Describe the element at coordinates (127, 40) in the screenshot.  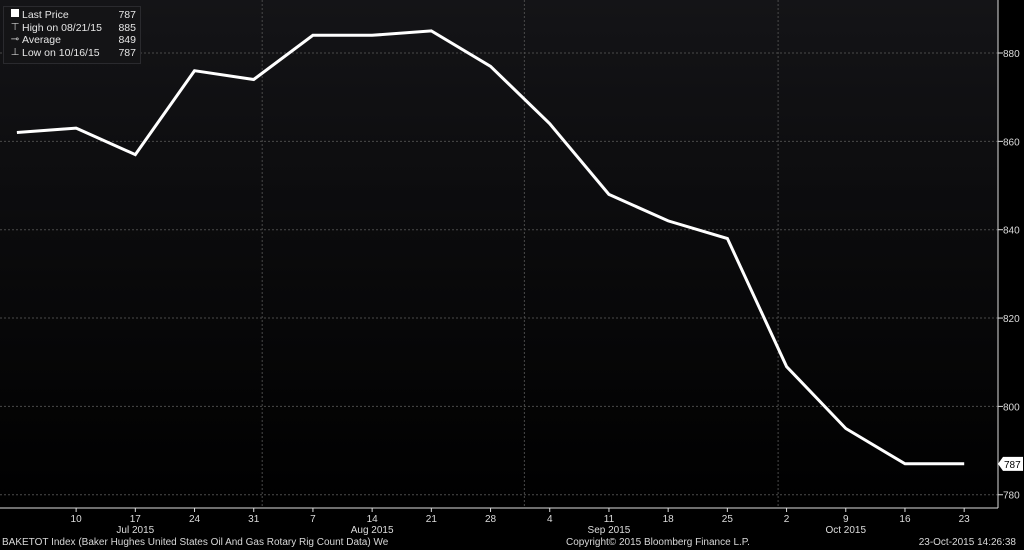
I see `legend-value: 849` at that location.